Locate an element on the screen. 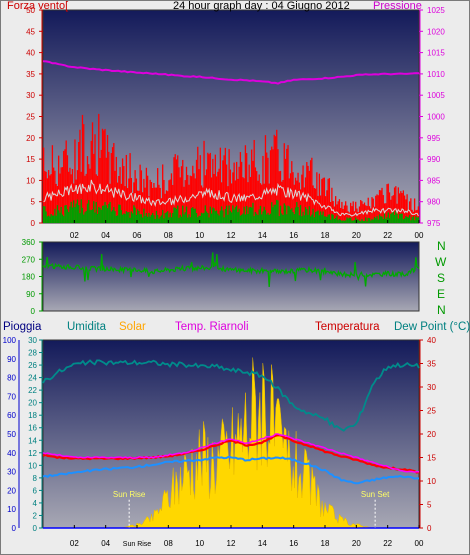 Image resolution: width=470 pixels, height=555 pixels. pressure-ytick-label-8: 1015 is located at coordinates (436, 53).